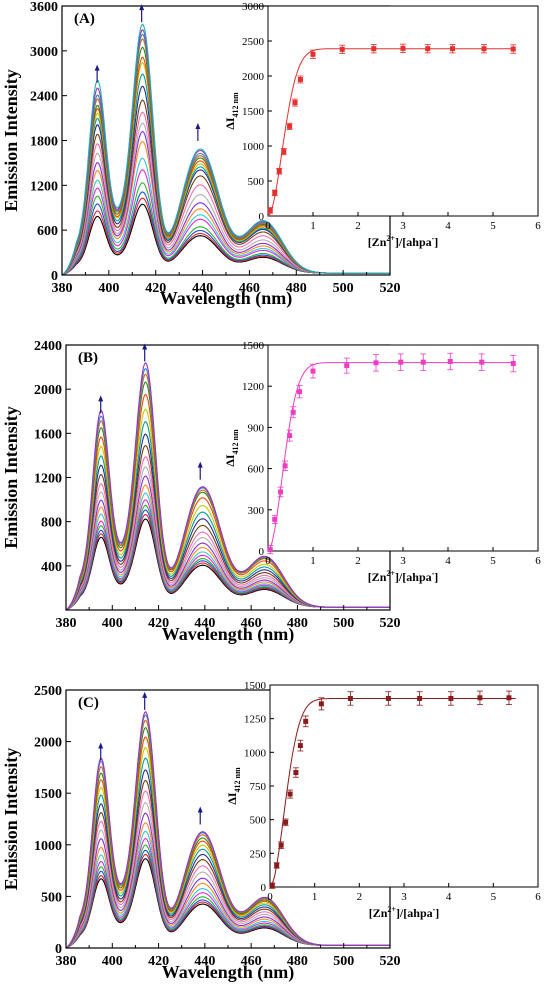  What do you see at coordinates (315, 897) in the screenshot?
I see `inset-x-tick-label: 1` at bounding box center [315, 897].